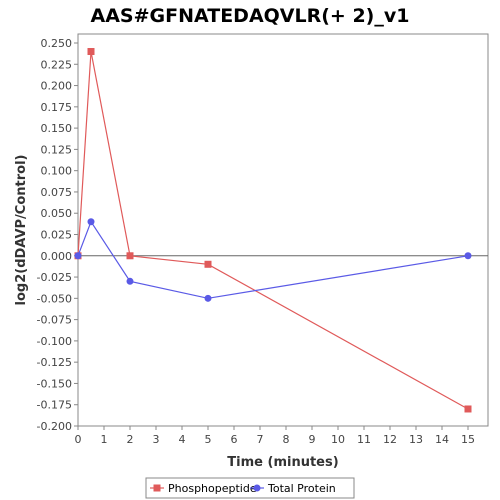  Describe the element at coordinates (275, 436) in the screenshot. I see `x-axis: 0 1 2 3 4 5 6 7 8 9 10 11 12 13 14 15` at that location.